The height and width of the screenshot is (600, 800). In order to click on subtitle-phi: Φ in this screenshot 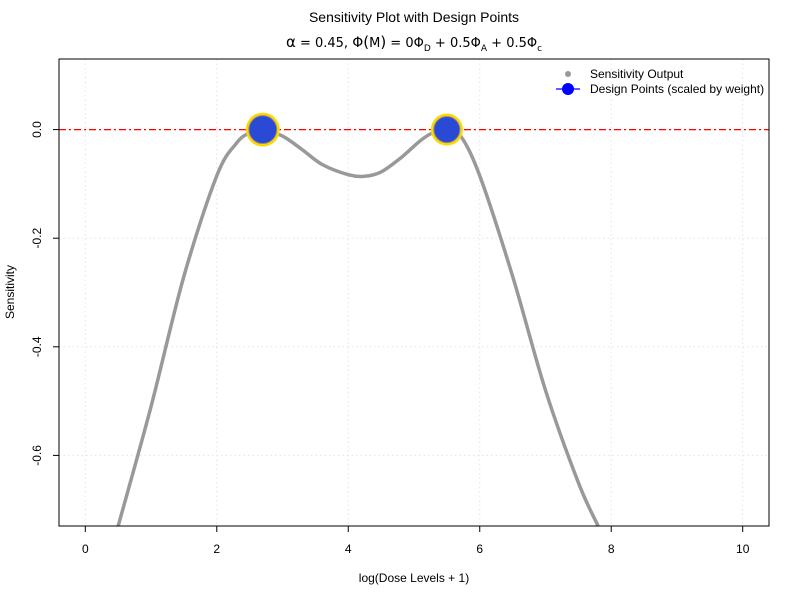, I will do `click(357, 43)`.